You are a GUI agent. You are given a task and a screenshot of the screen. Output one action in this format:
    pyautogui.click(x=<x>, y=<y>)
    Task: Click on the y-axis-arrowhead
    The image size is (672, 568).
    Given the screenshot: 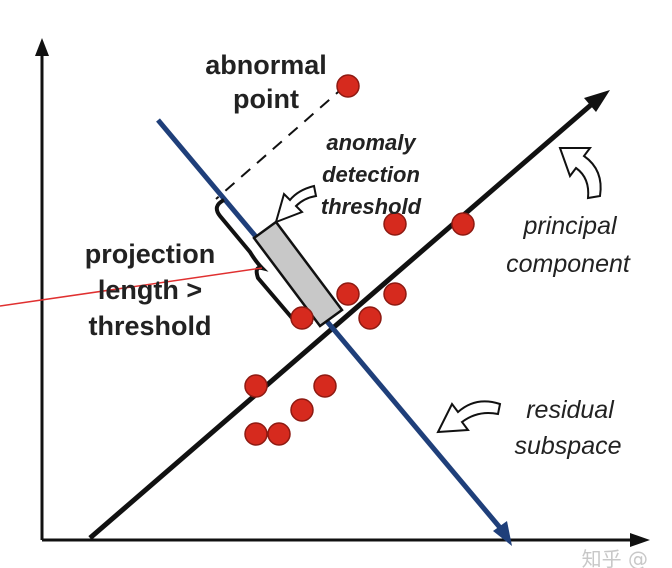 What is the action you would take?
    pyautogui.click(x=42, y=47)
    